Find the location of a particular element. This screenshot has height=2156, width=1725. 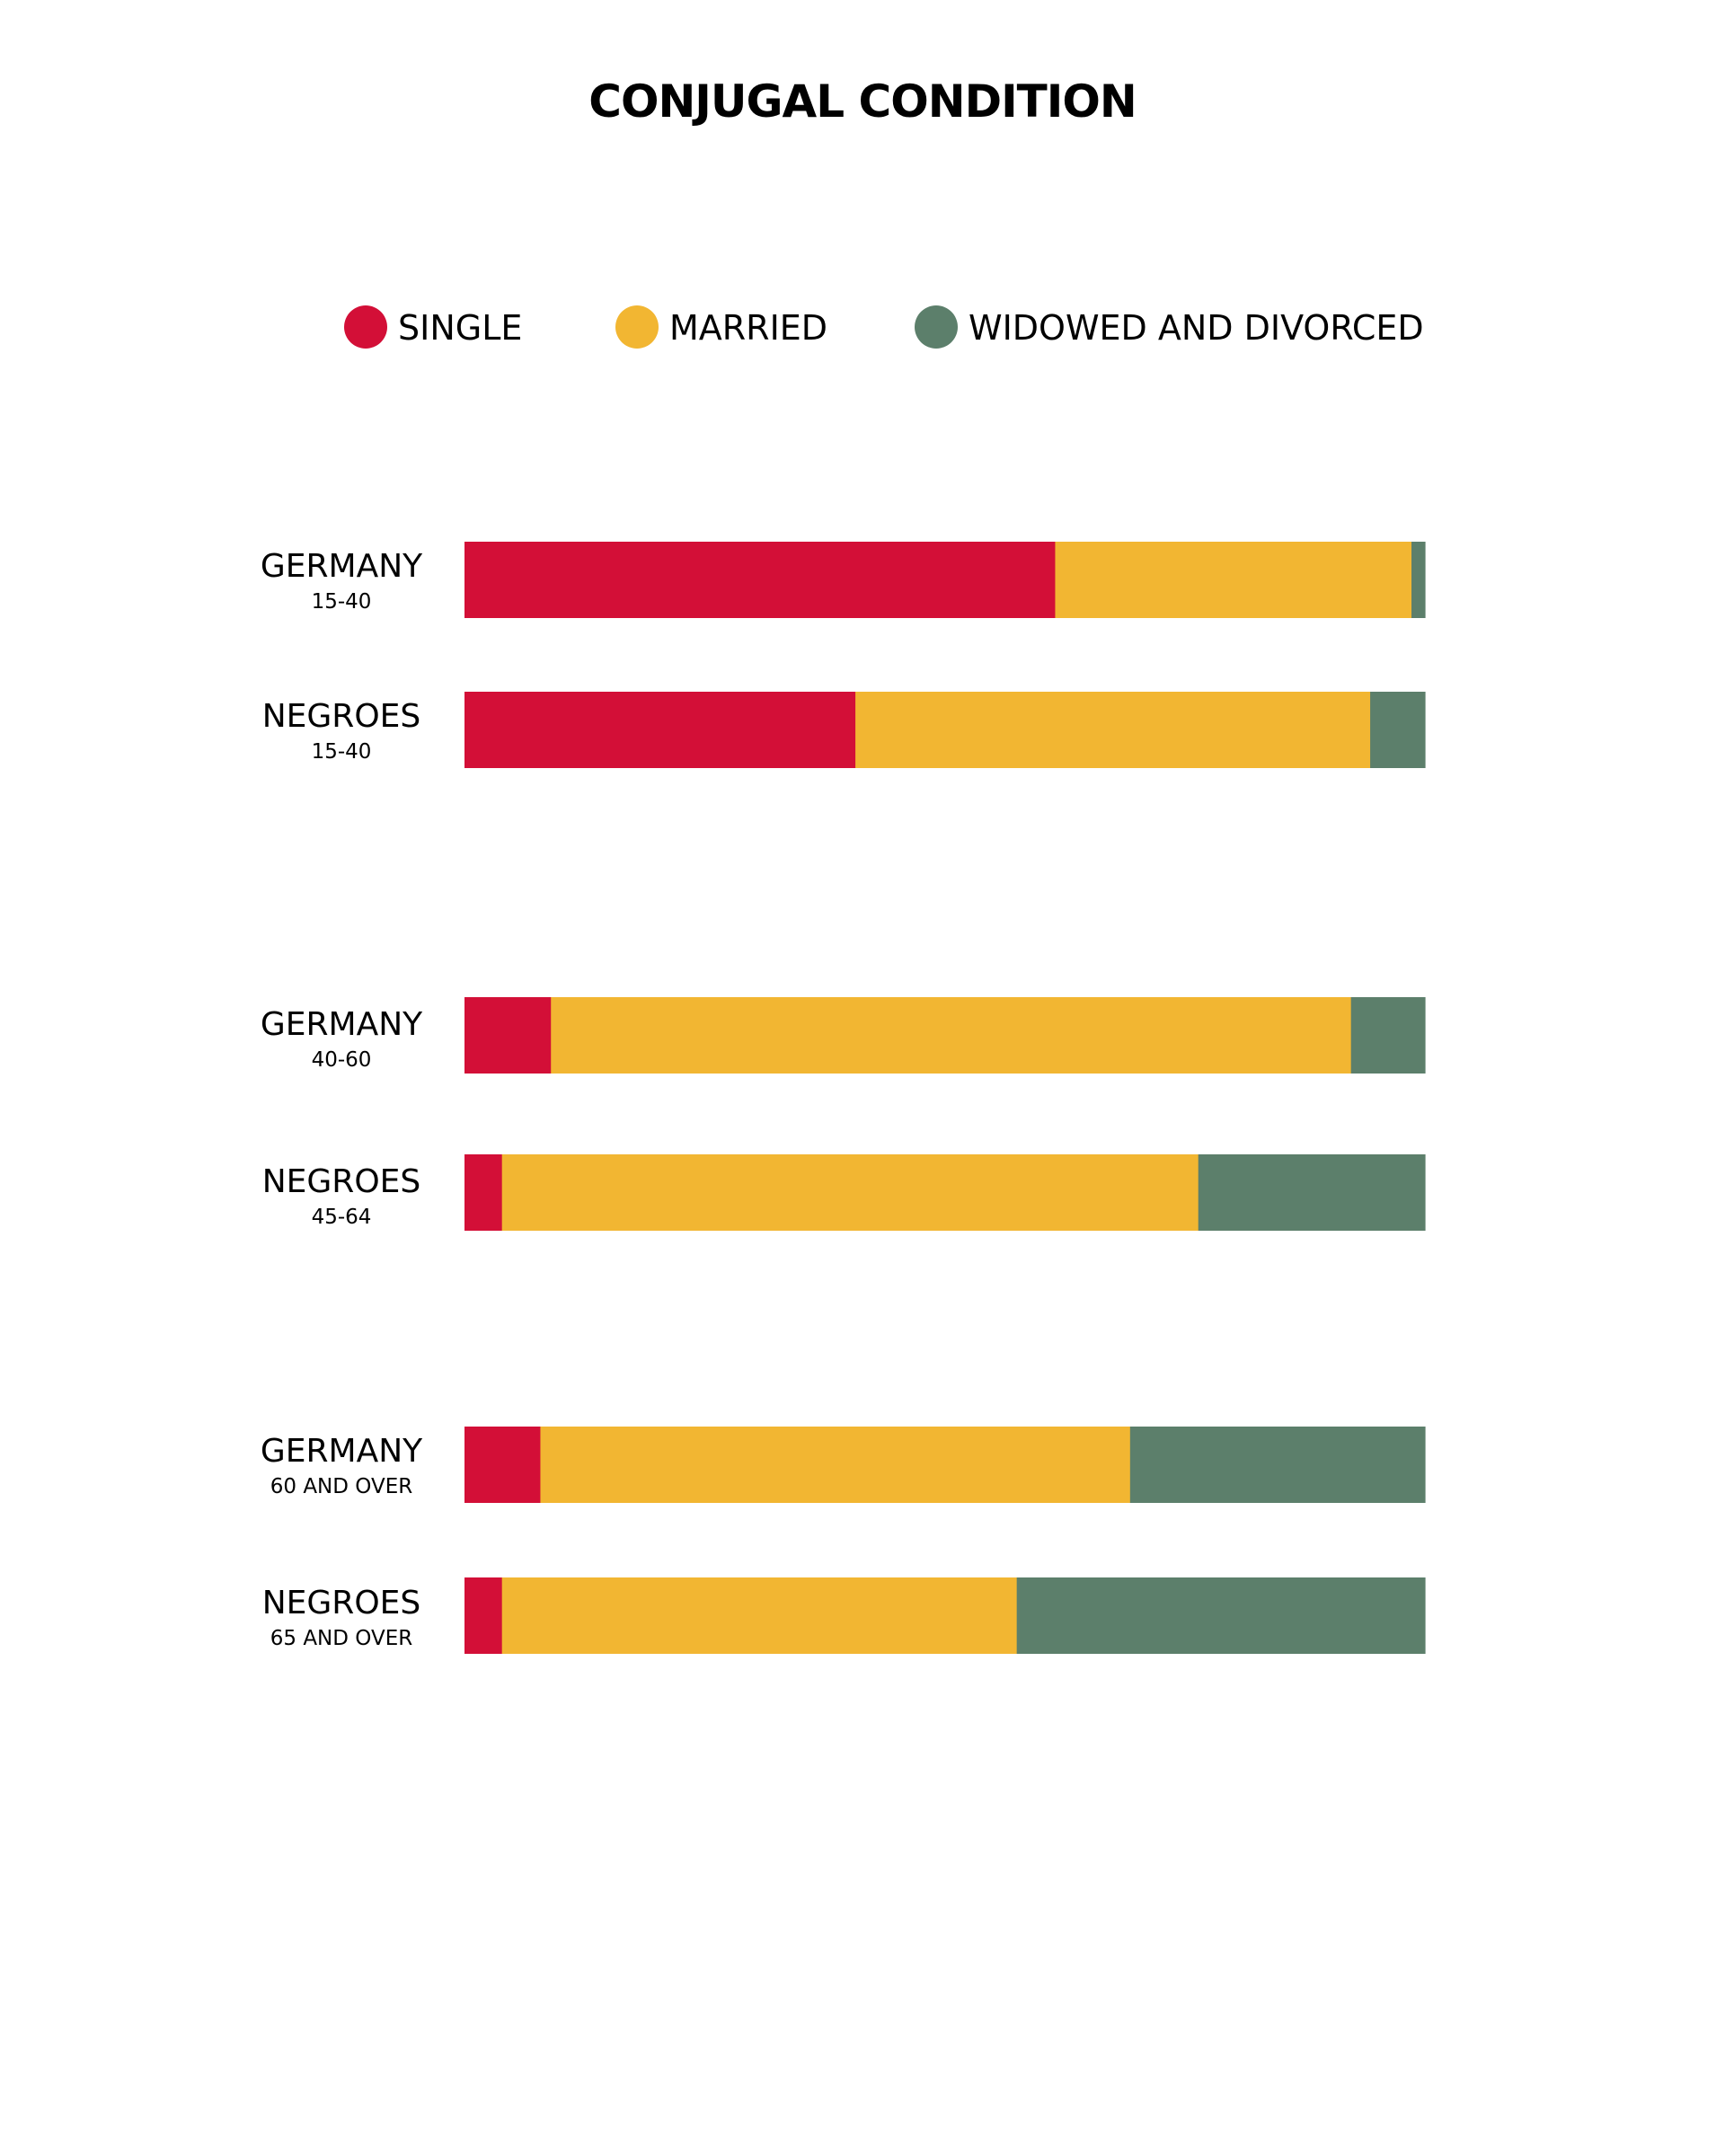

legend-label-married: MARRIED is located at coordinates (748, 328).